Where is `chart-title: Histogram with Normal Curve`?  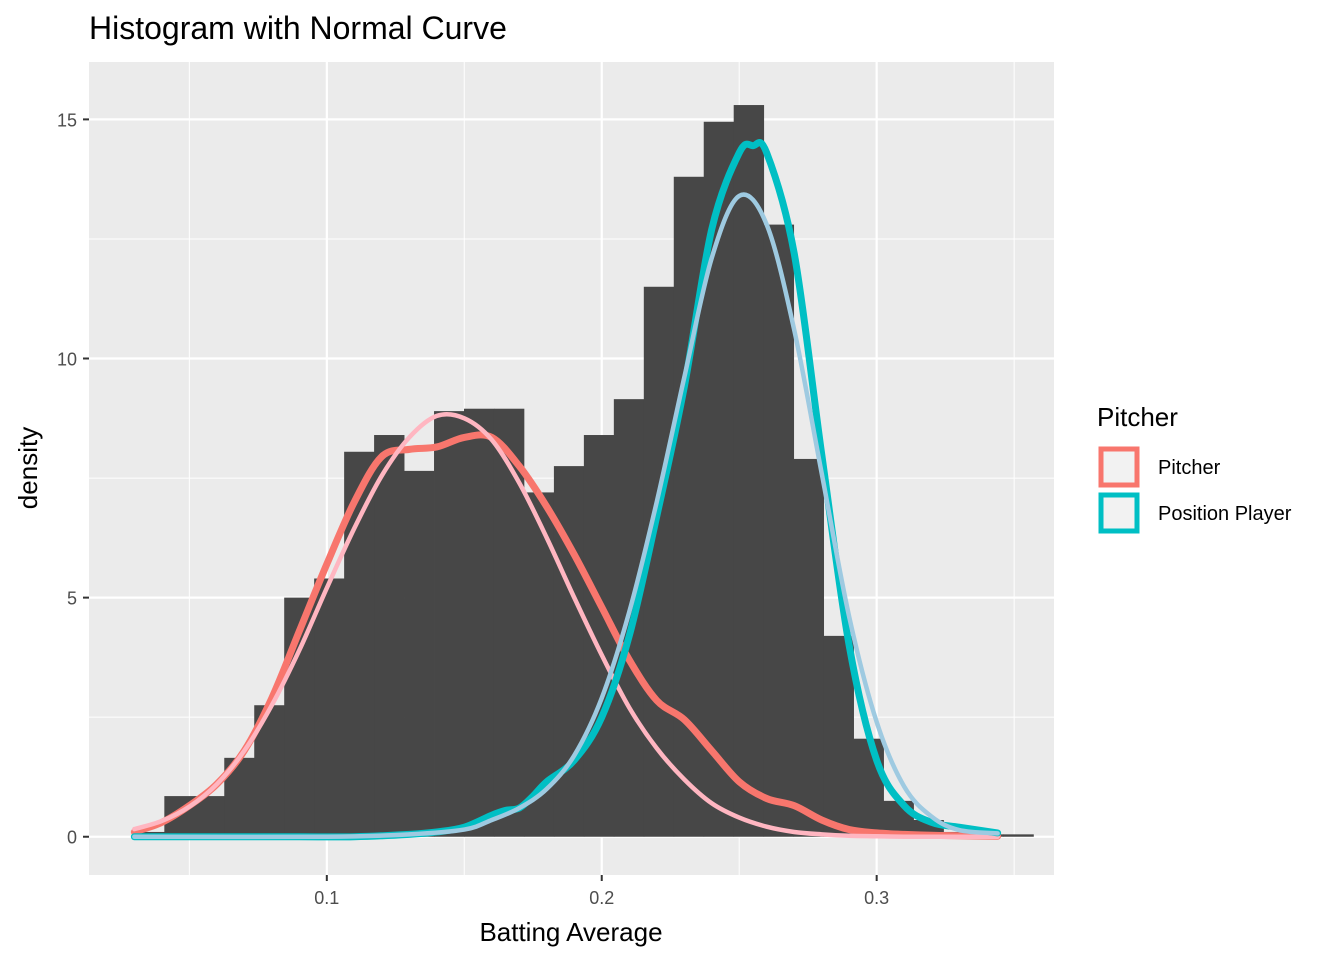 chart-title: Histogram with Normal Curve is located at coordinates (298, 28).